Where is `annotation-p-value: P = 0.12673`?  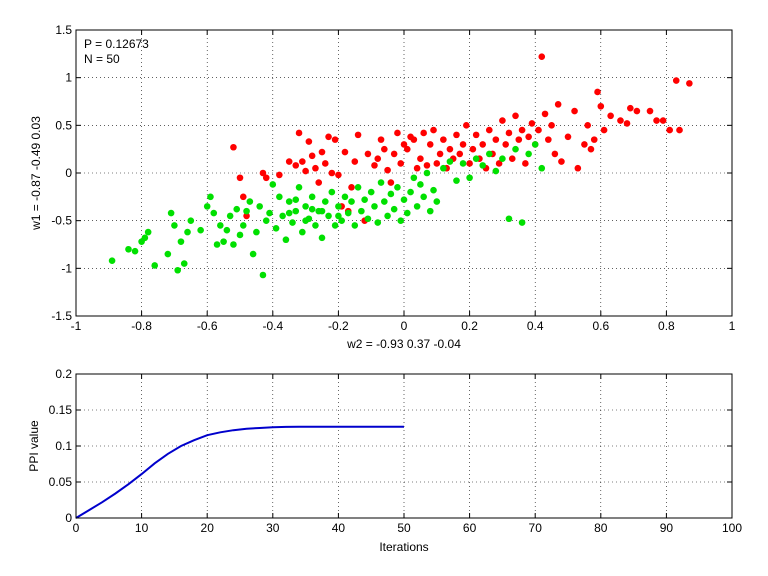
annotation-p-value: P = 0.12673 is located at coordinates (116, 44).